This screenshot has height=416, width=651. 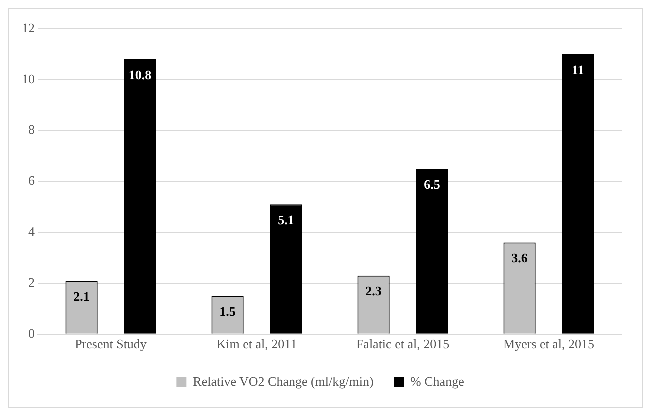 I want to click on y-tick-label: 12, so click(x=28, y=28).